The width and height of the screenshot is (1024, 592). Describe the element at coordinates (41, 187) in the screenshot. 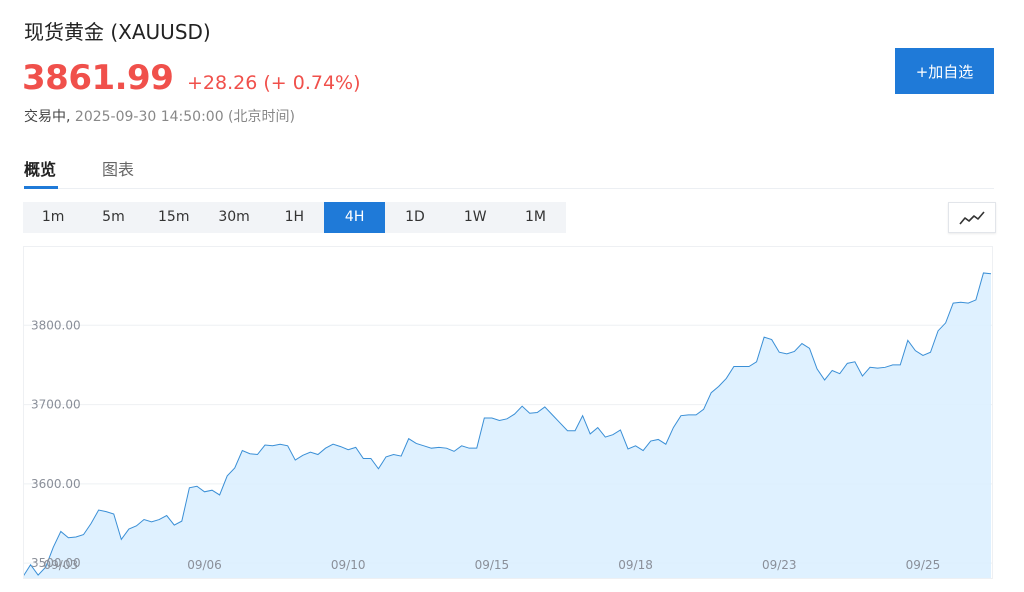

I see `active-tab-indicator` at that location.